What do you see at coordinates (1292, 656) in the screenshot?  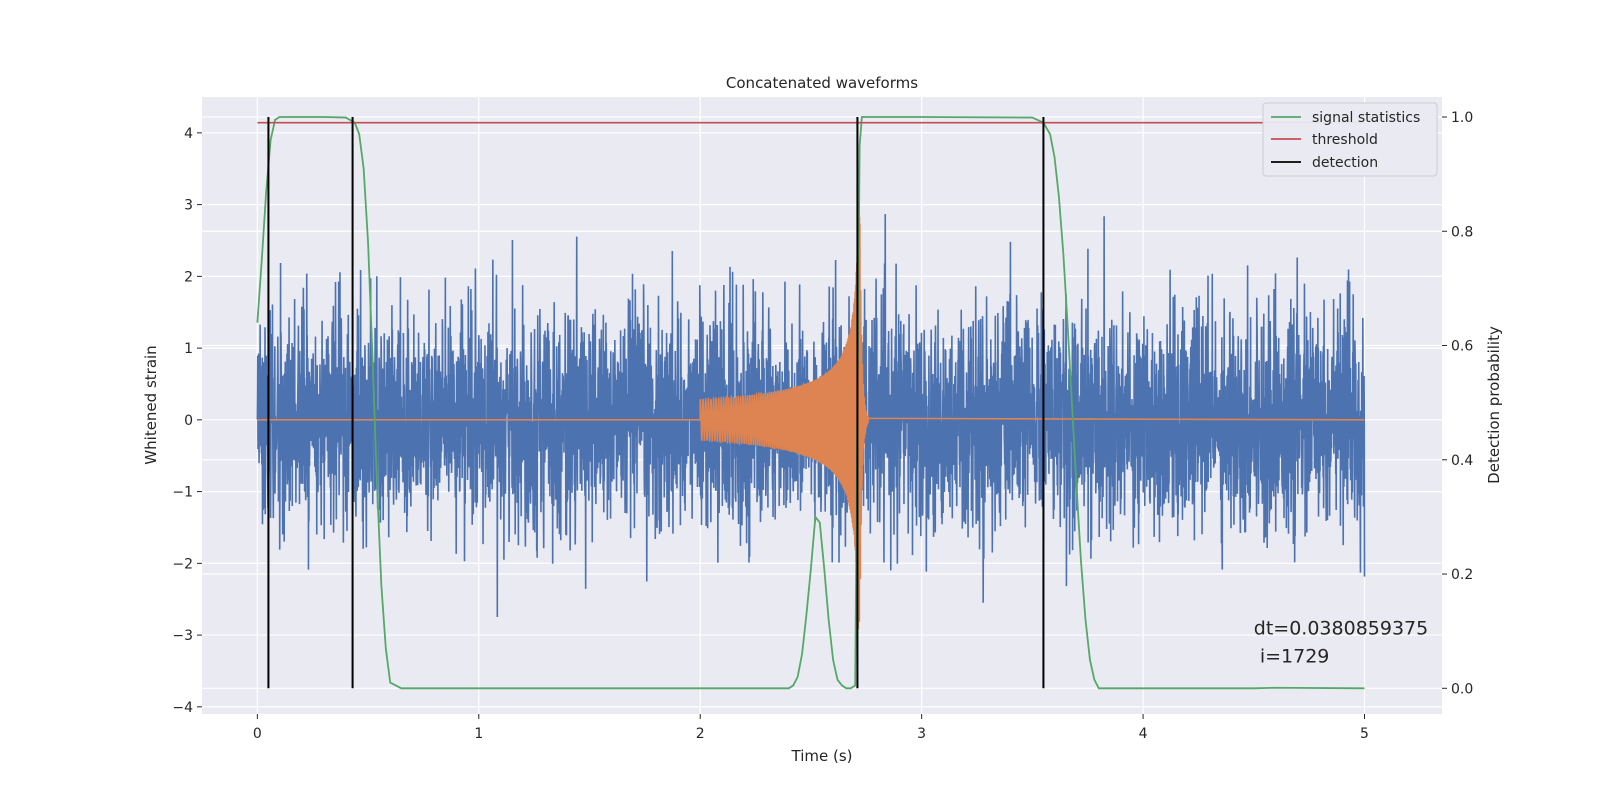 I see `annotation-index: i=1729` at bounding box center [1292, 656].